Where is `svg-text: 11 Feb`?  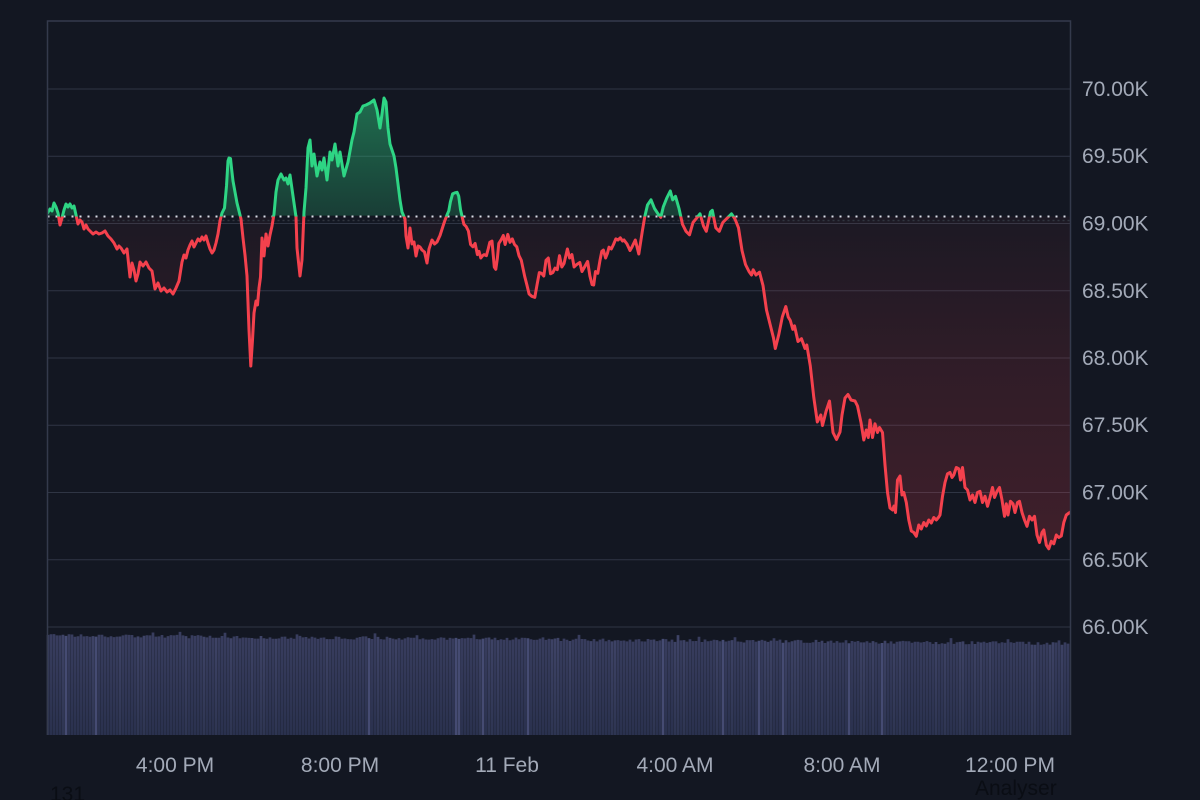 svg-text: 11 Feb is located at coordinates (507, 765).